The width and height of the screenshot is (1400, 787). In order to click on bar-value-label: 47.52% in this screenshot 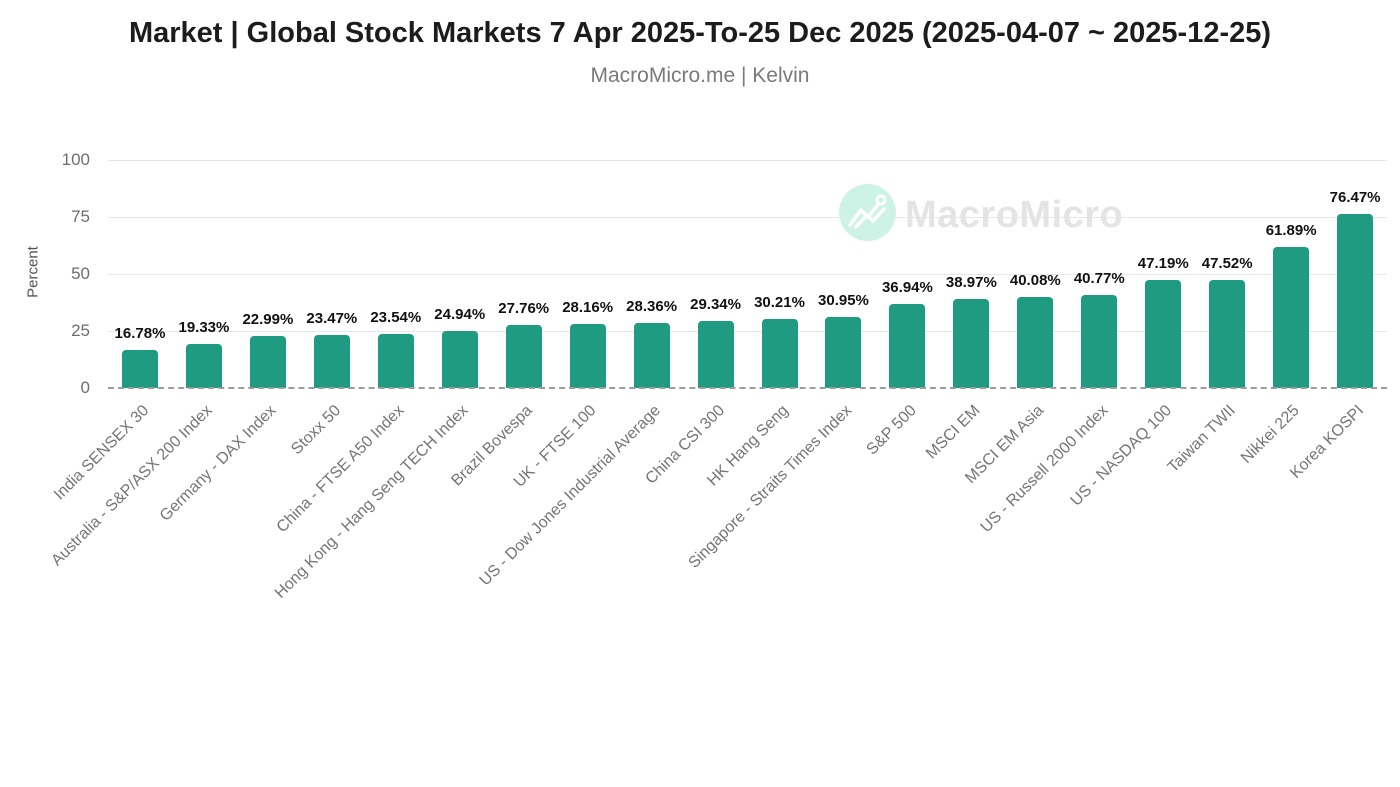, I will do `click(1227, 263)`.